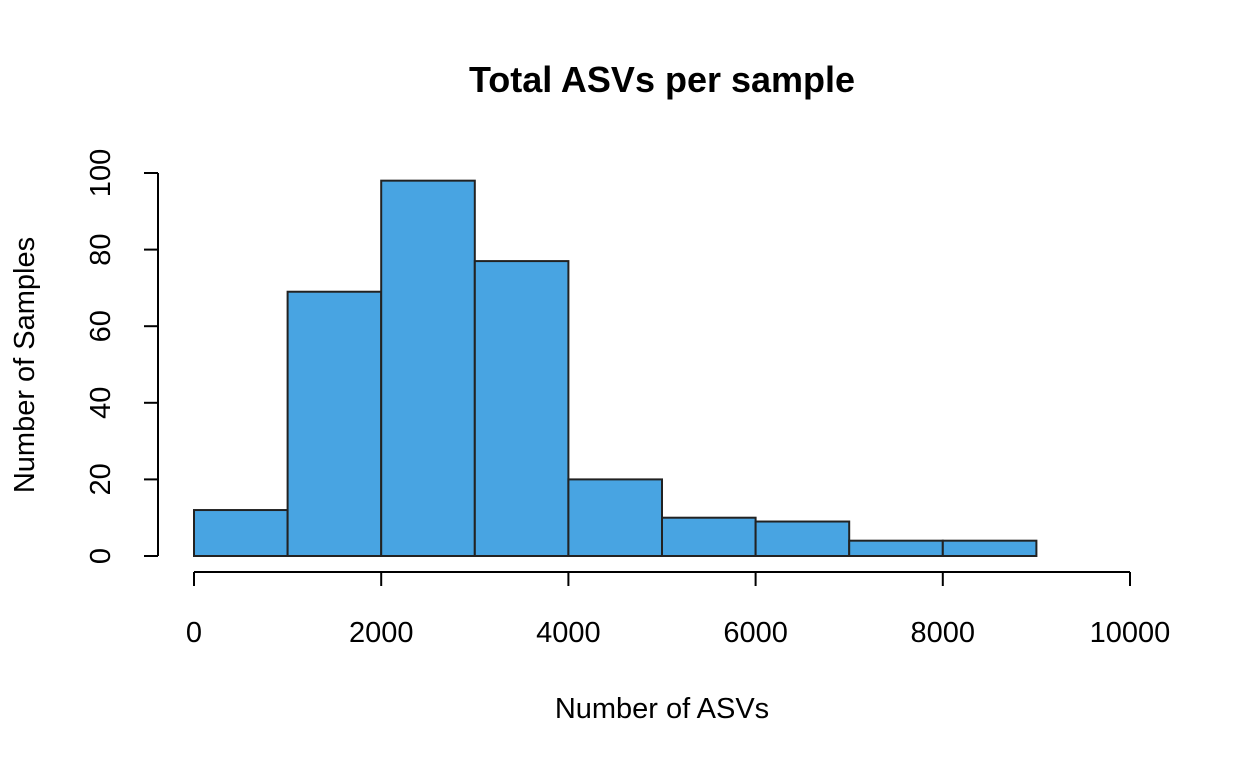 The image size is (1248, 768). I want to click on chart-title: Total ASVs per sample, so click(662, 79).